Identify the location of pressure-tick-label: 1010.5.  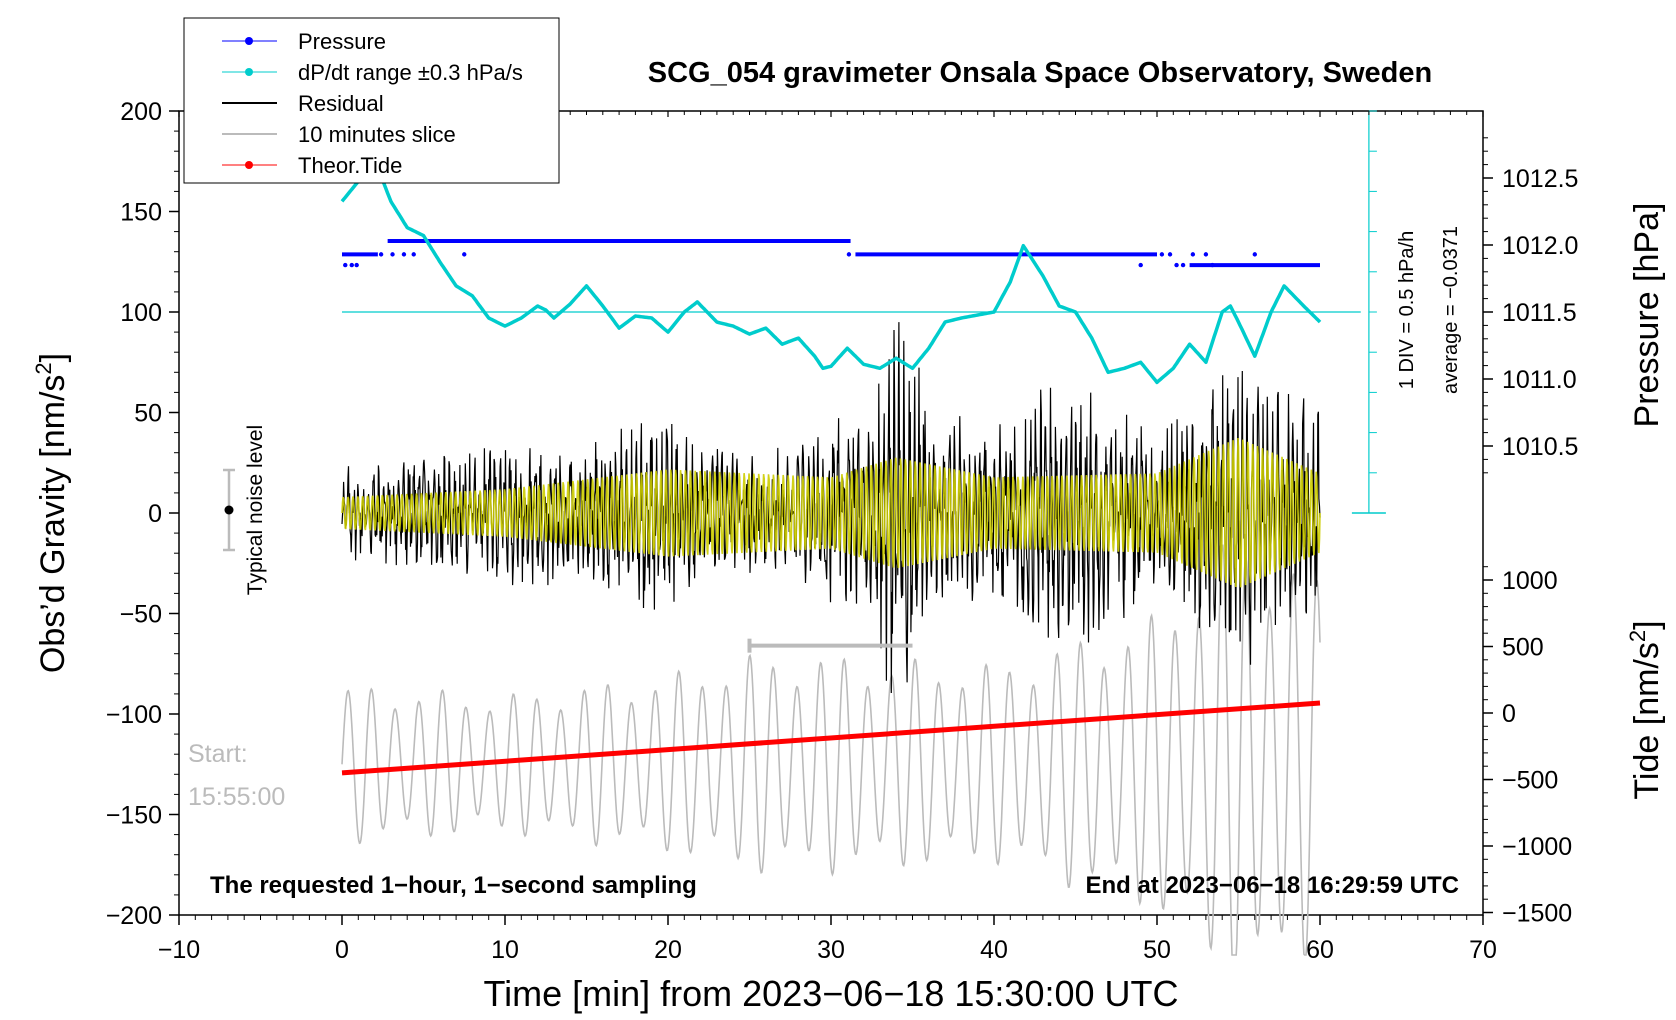
(1540, 447).